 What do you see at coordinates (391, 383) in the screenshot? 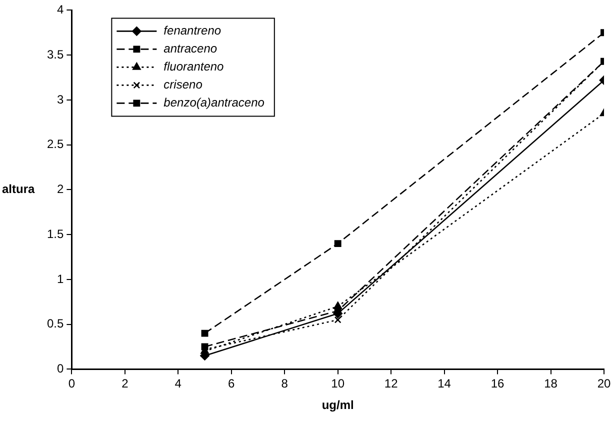
I see `x-tick-label: 12` at bounding box center [391, 383].